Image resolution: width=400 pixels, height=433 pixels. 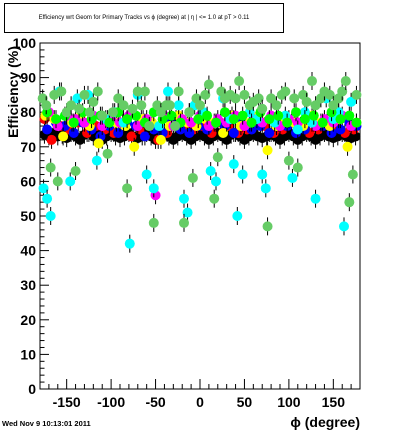 I want to click on y-axis-label: Efficiency (%), so click(x=13, y=92).